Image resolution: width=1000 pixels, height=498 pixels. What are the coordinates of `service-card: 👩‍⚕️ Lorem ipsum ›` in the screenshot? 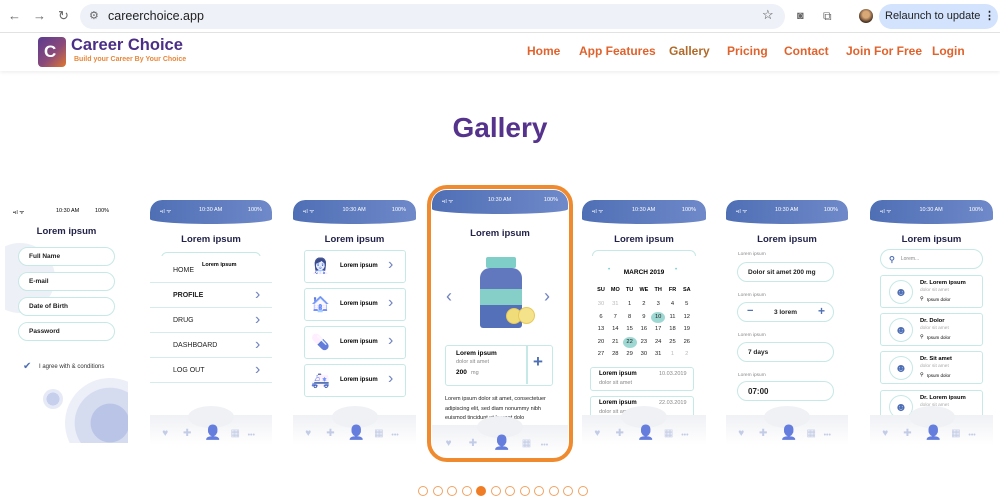 It's located at (355, 266).